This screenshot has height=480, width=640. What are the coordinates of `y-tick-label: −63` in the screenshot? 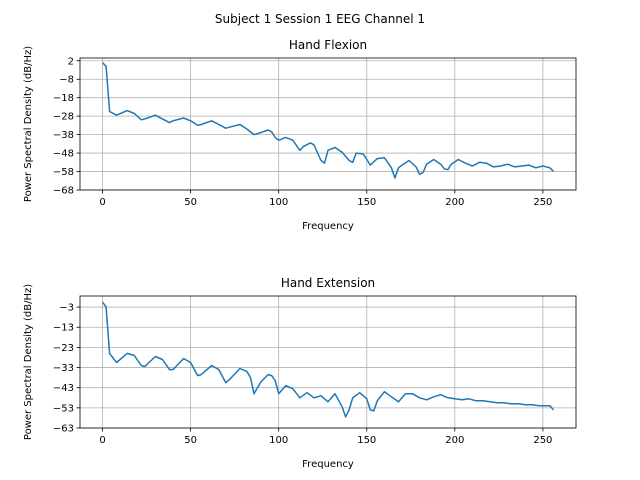 It's located at (63, 429).